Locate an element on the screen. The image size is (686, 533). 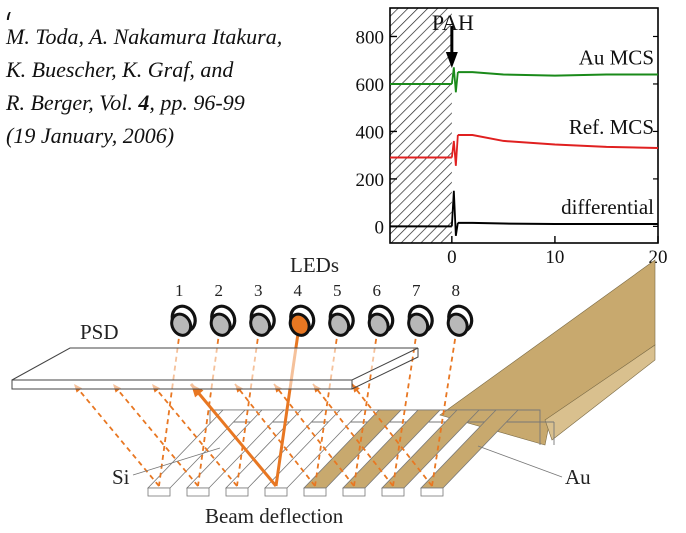
led-number-6: 6 is located at coordinates (377, 290).